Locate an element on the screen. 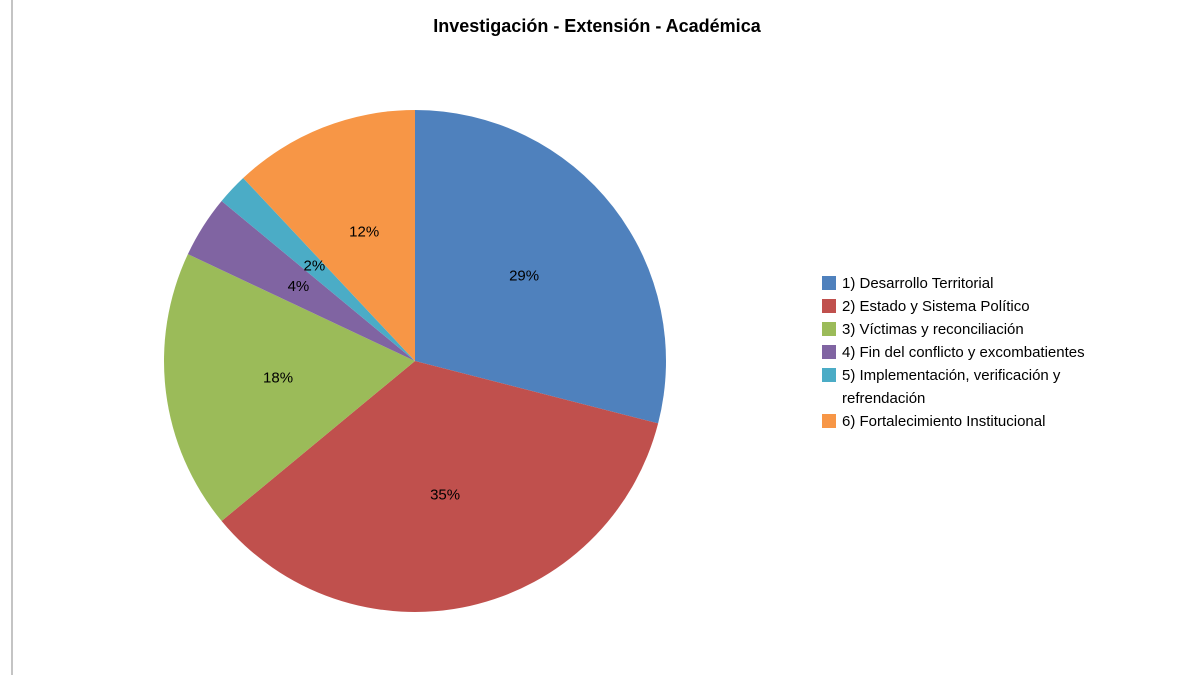 The height and width of the screenshot is (675, 1178). chart-title: Investigación - Extensión - Académica is located at coordinates (597, 26).